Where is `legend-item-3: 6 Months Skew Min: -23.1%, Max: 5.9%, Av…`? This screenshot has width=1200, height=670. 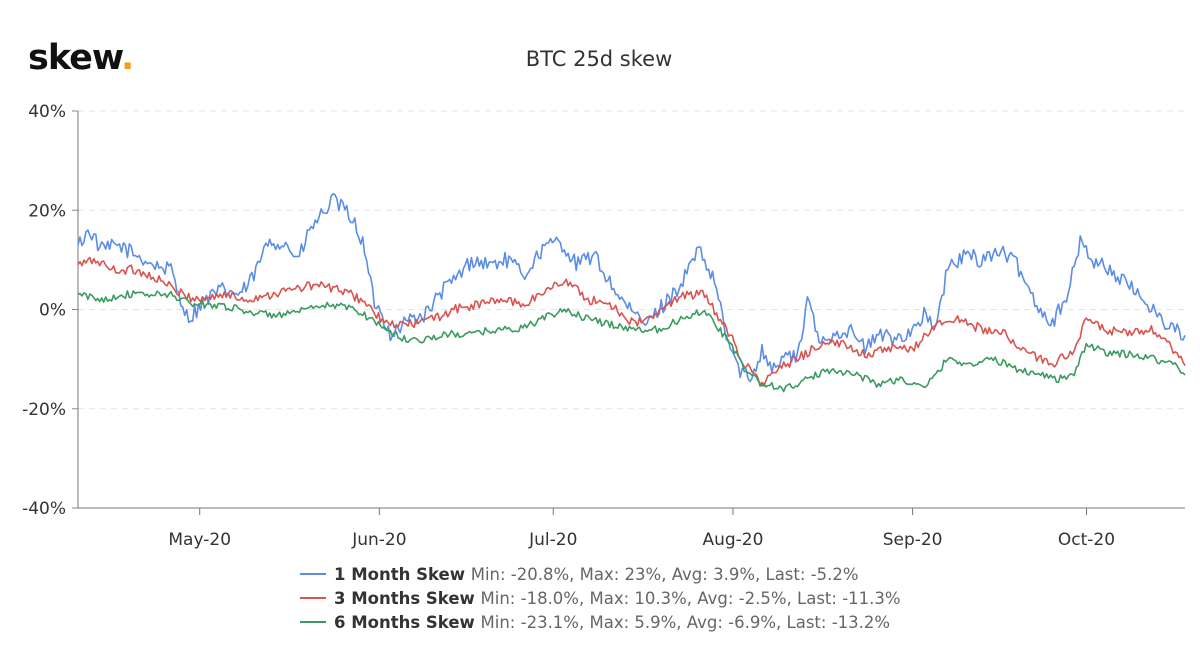 legend-item-3: 6 Months Skew Min: -23.1%, Max: 5.9%, Av… is located at coordinates (595, 622).